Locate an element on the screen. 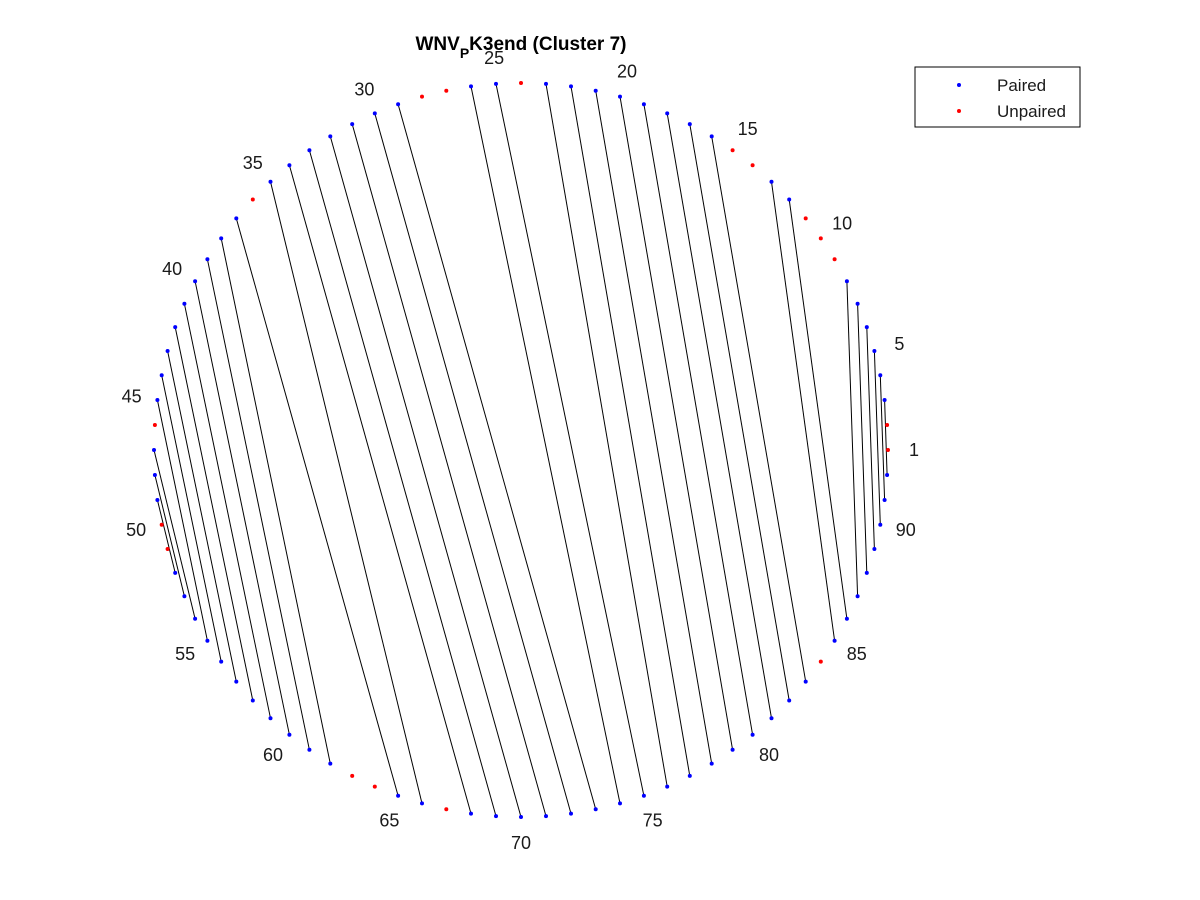  position-label-10: 10 is located at coordinates (842, 223).